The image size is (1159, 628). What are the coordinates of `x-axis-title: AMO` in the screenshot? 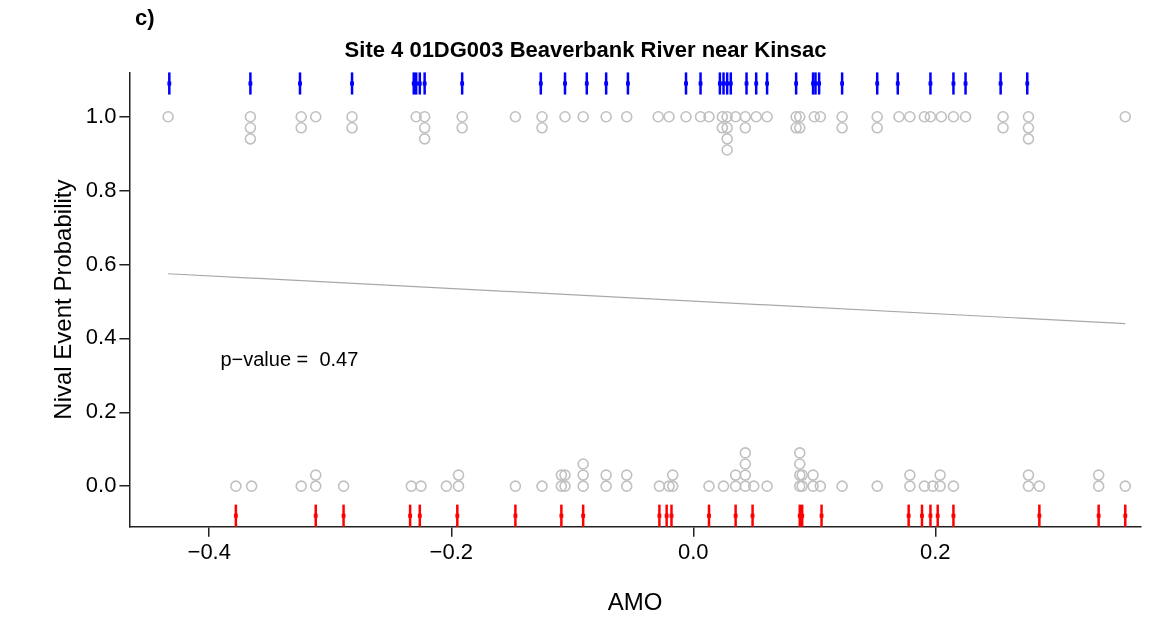 It's located at (635, 602).